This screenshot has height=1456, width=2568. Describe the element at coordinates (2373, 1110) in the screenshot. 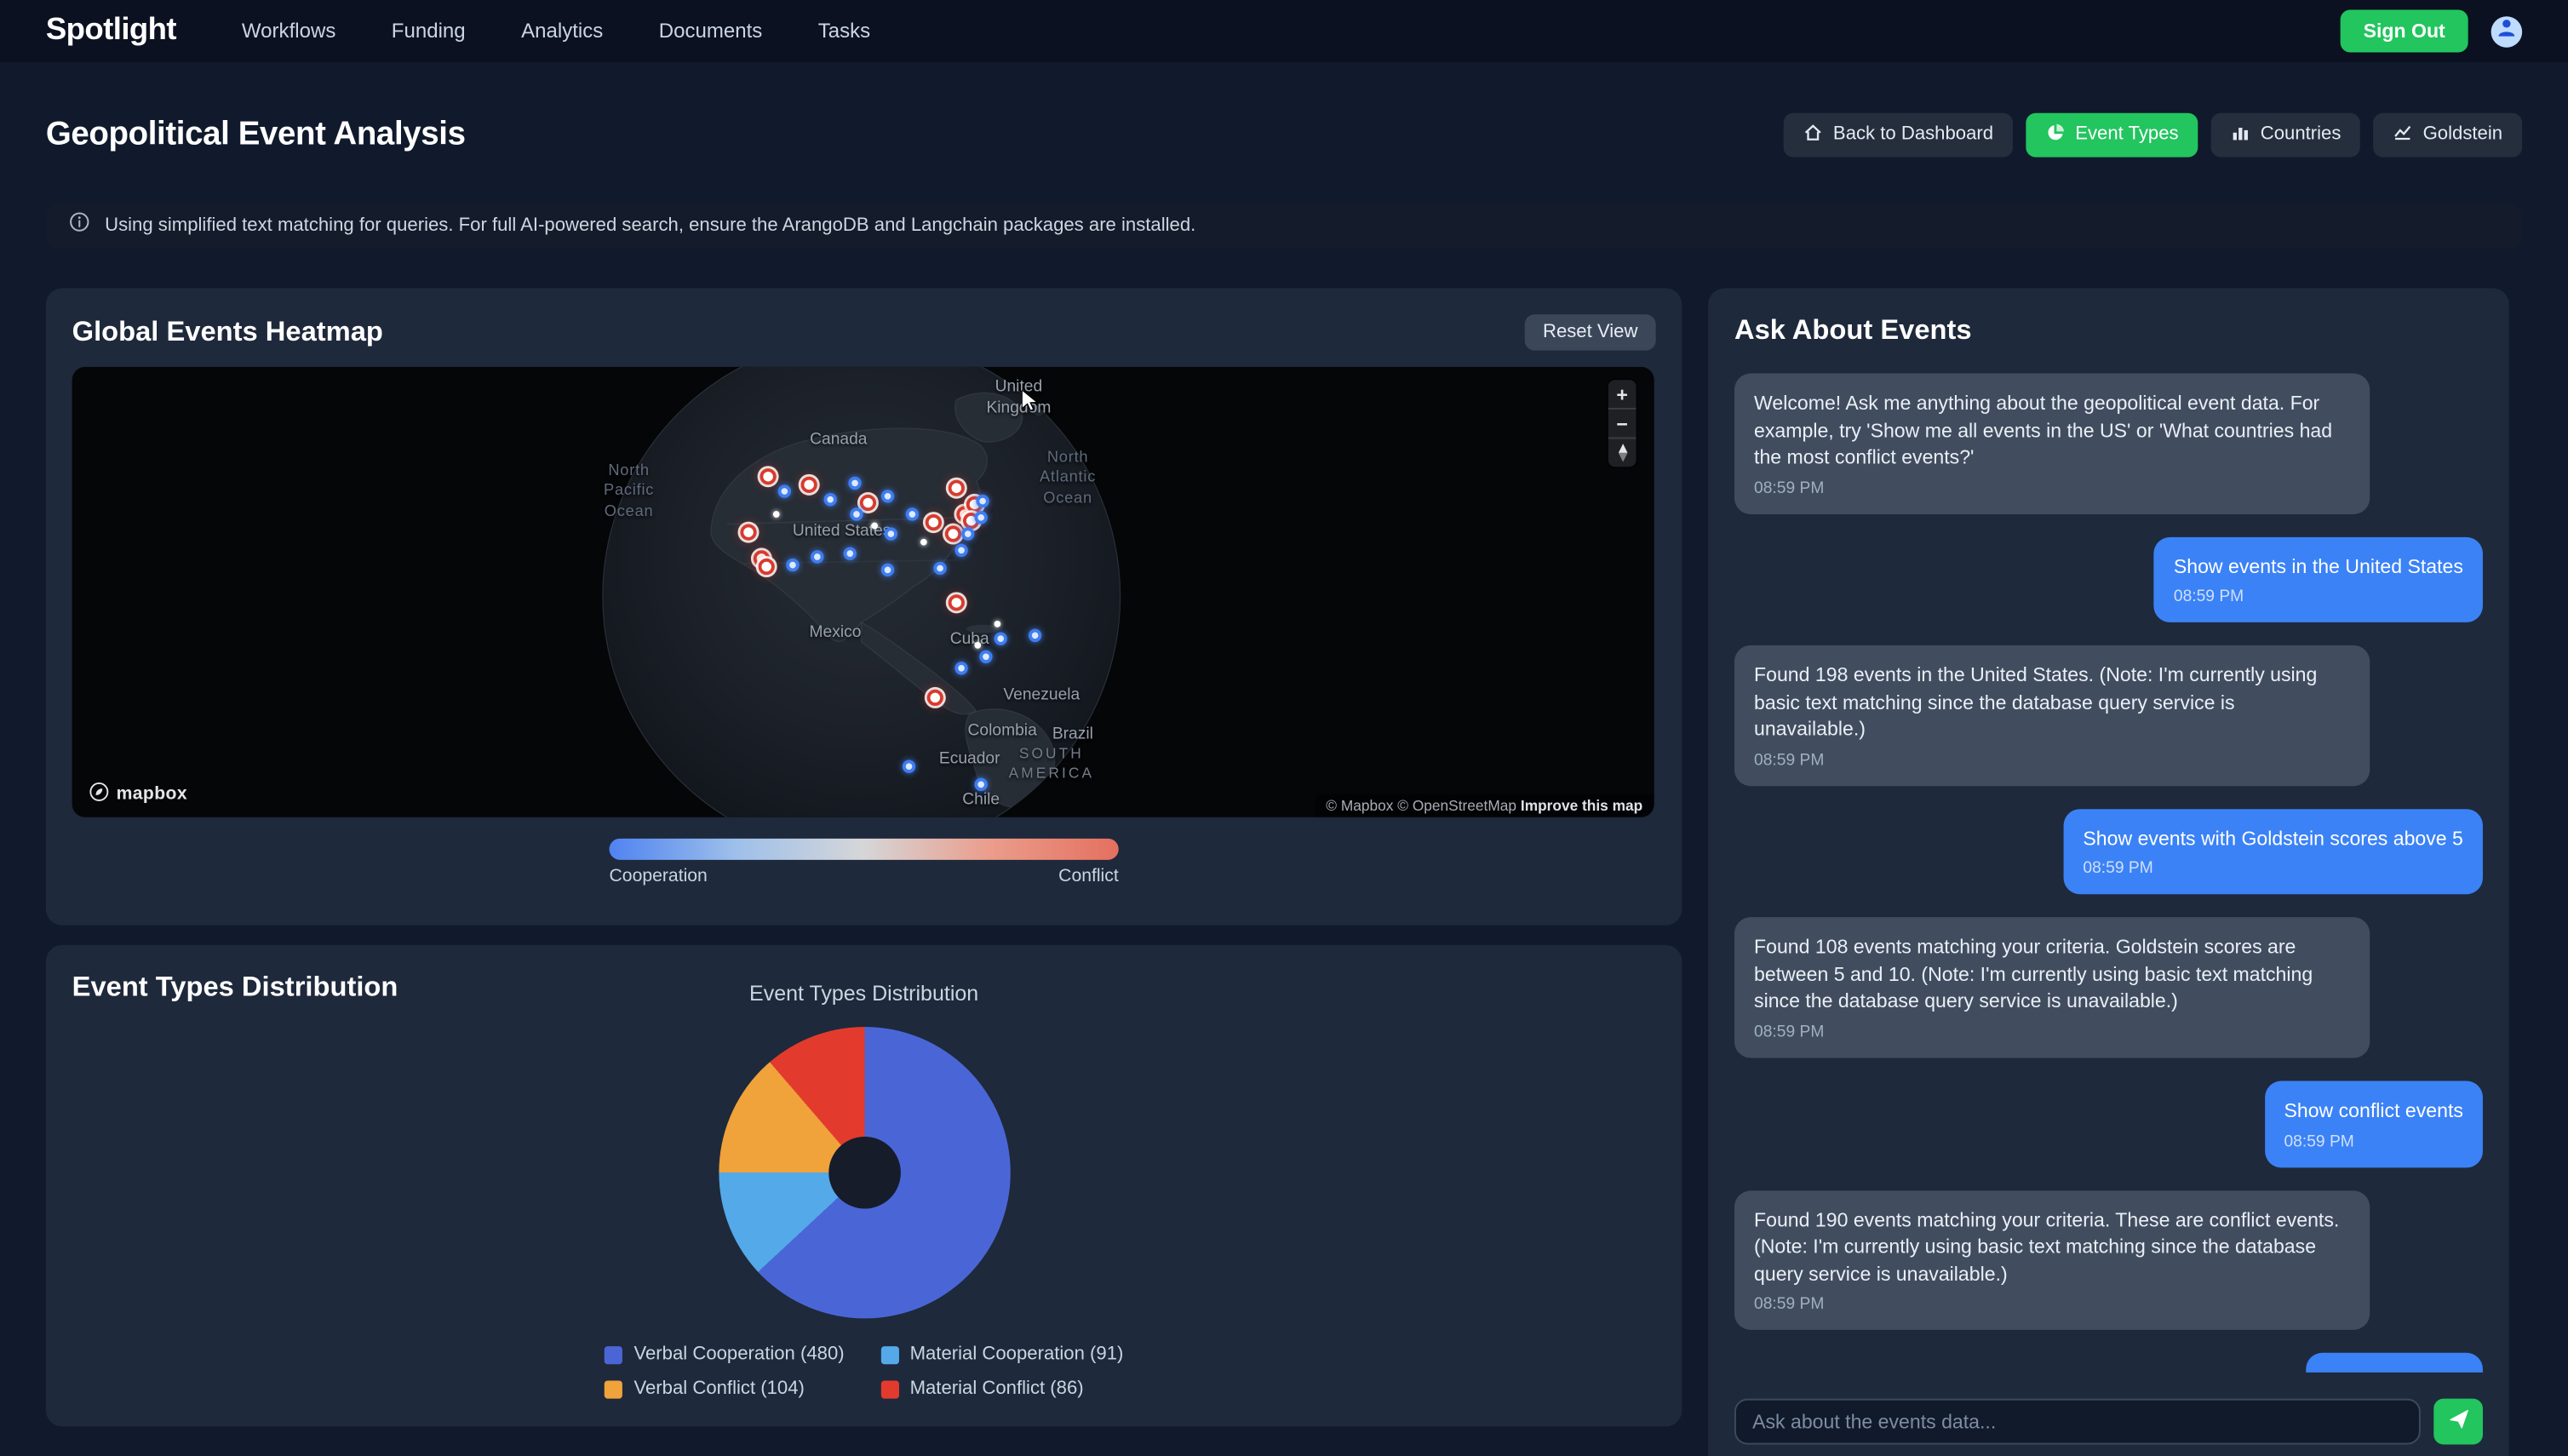

I see `chat-message-text: Show conflict events` at that location.